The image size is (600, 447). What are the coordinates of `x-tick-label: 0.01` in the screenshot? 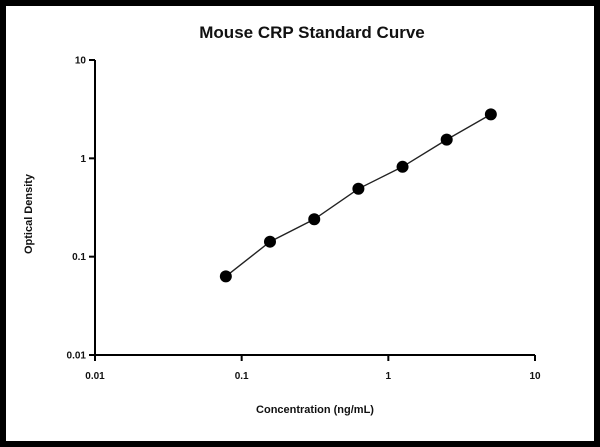 It's located at (95, 376).